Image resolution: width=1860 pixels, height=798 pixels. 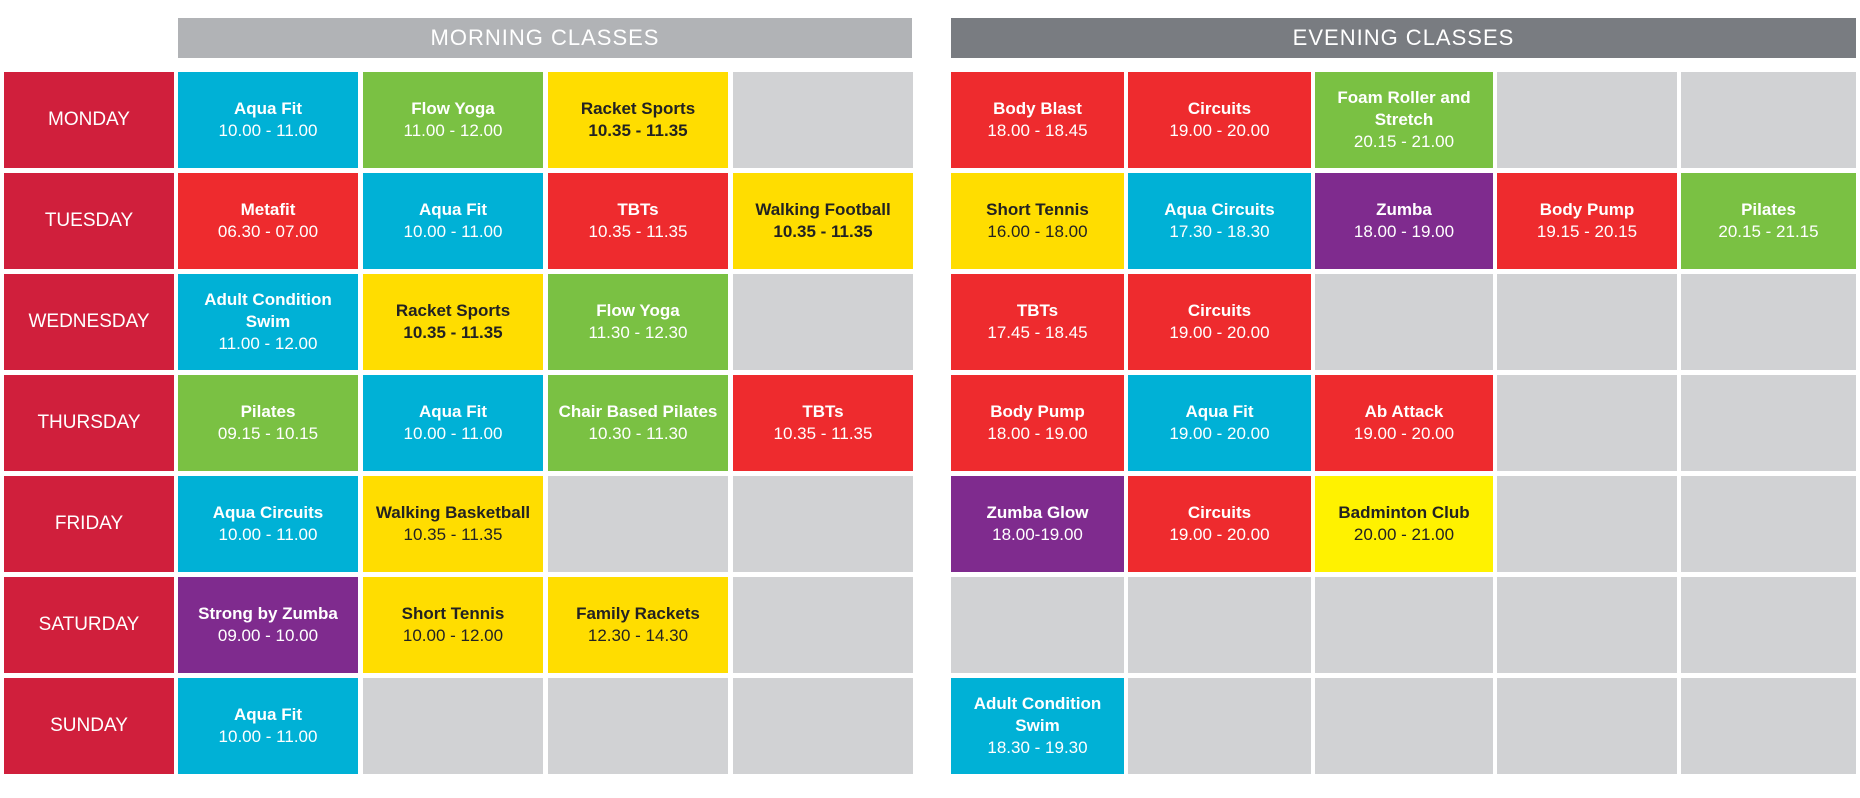 What do you see at coordinates (638, 613) in the screenshot?
I see `class-name: Family Rackets` at bounding box center [638, 613].